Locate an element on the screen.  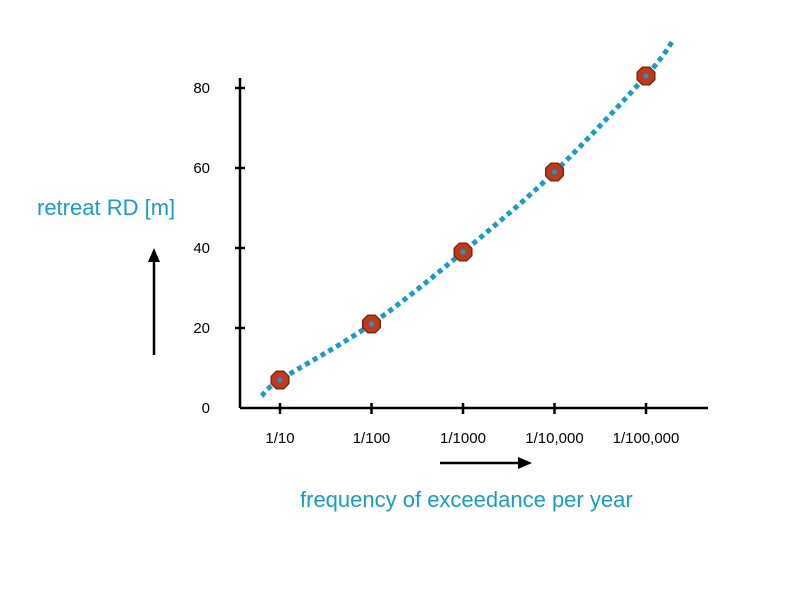
y-tick-label: 80 is located at coordinates (201, 88).